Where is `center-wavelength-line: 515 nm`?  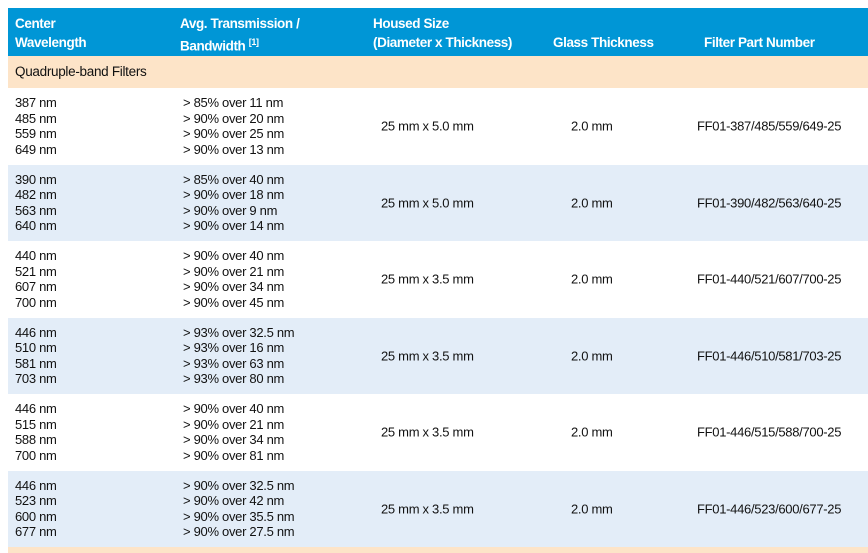 center-wavelength-line: 515 nm is located at coordinates (36, 424).